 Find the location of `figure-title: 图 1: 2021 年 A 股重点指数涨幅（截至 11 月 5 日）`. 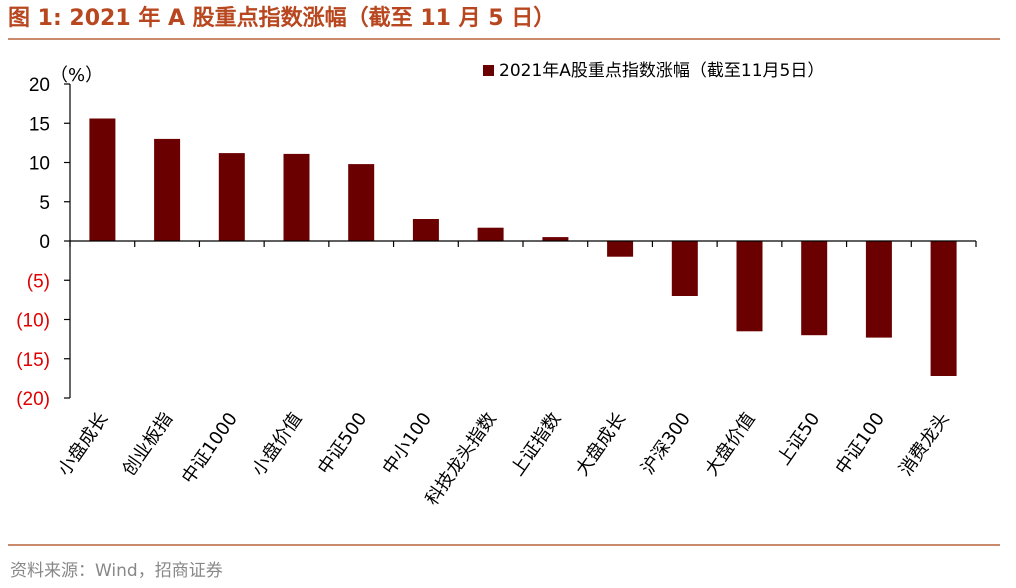

figure-title: 图 1: 2021 年 A 股重点指数涨幅（截至 11 月 5 日） is located at coordinates (282, 18).